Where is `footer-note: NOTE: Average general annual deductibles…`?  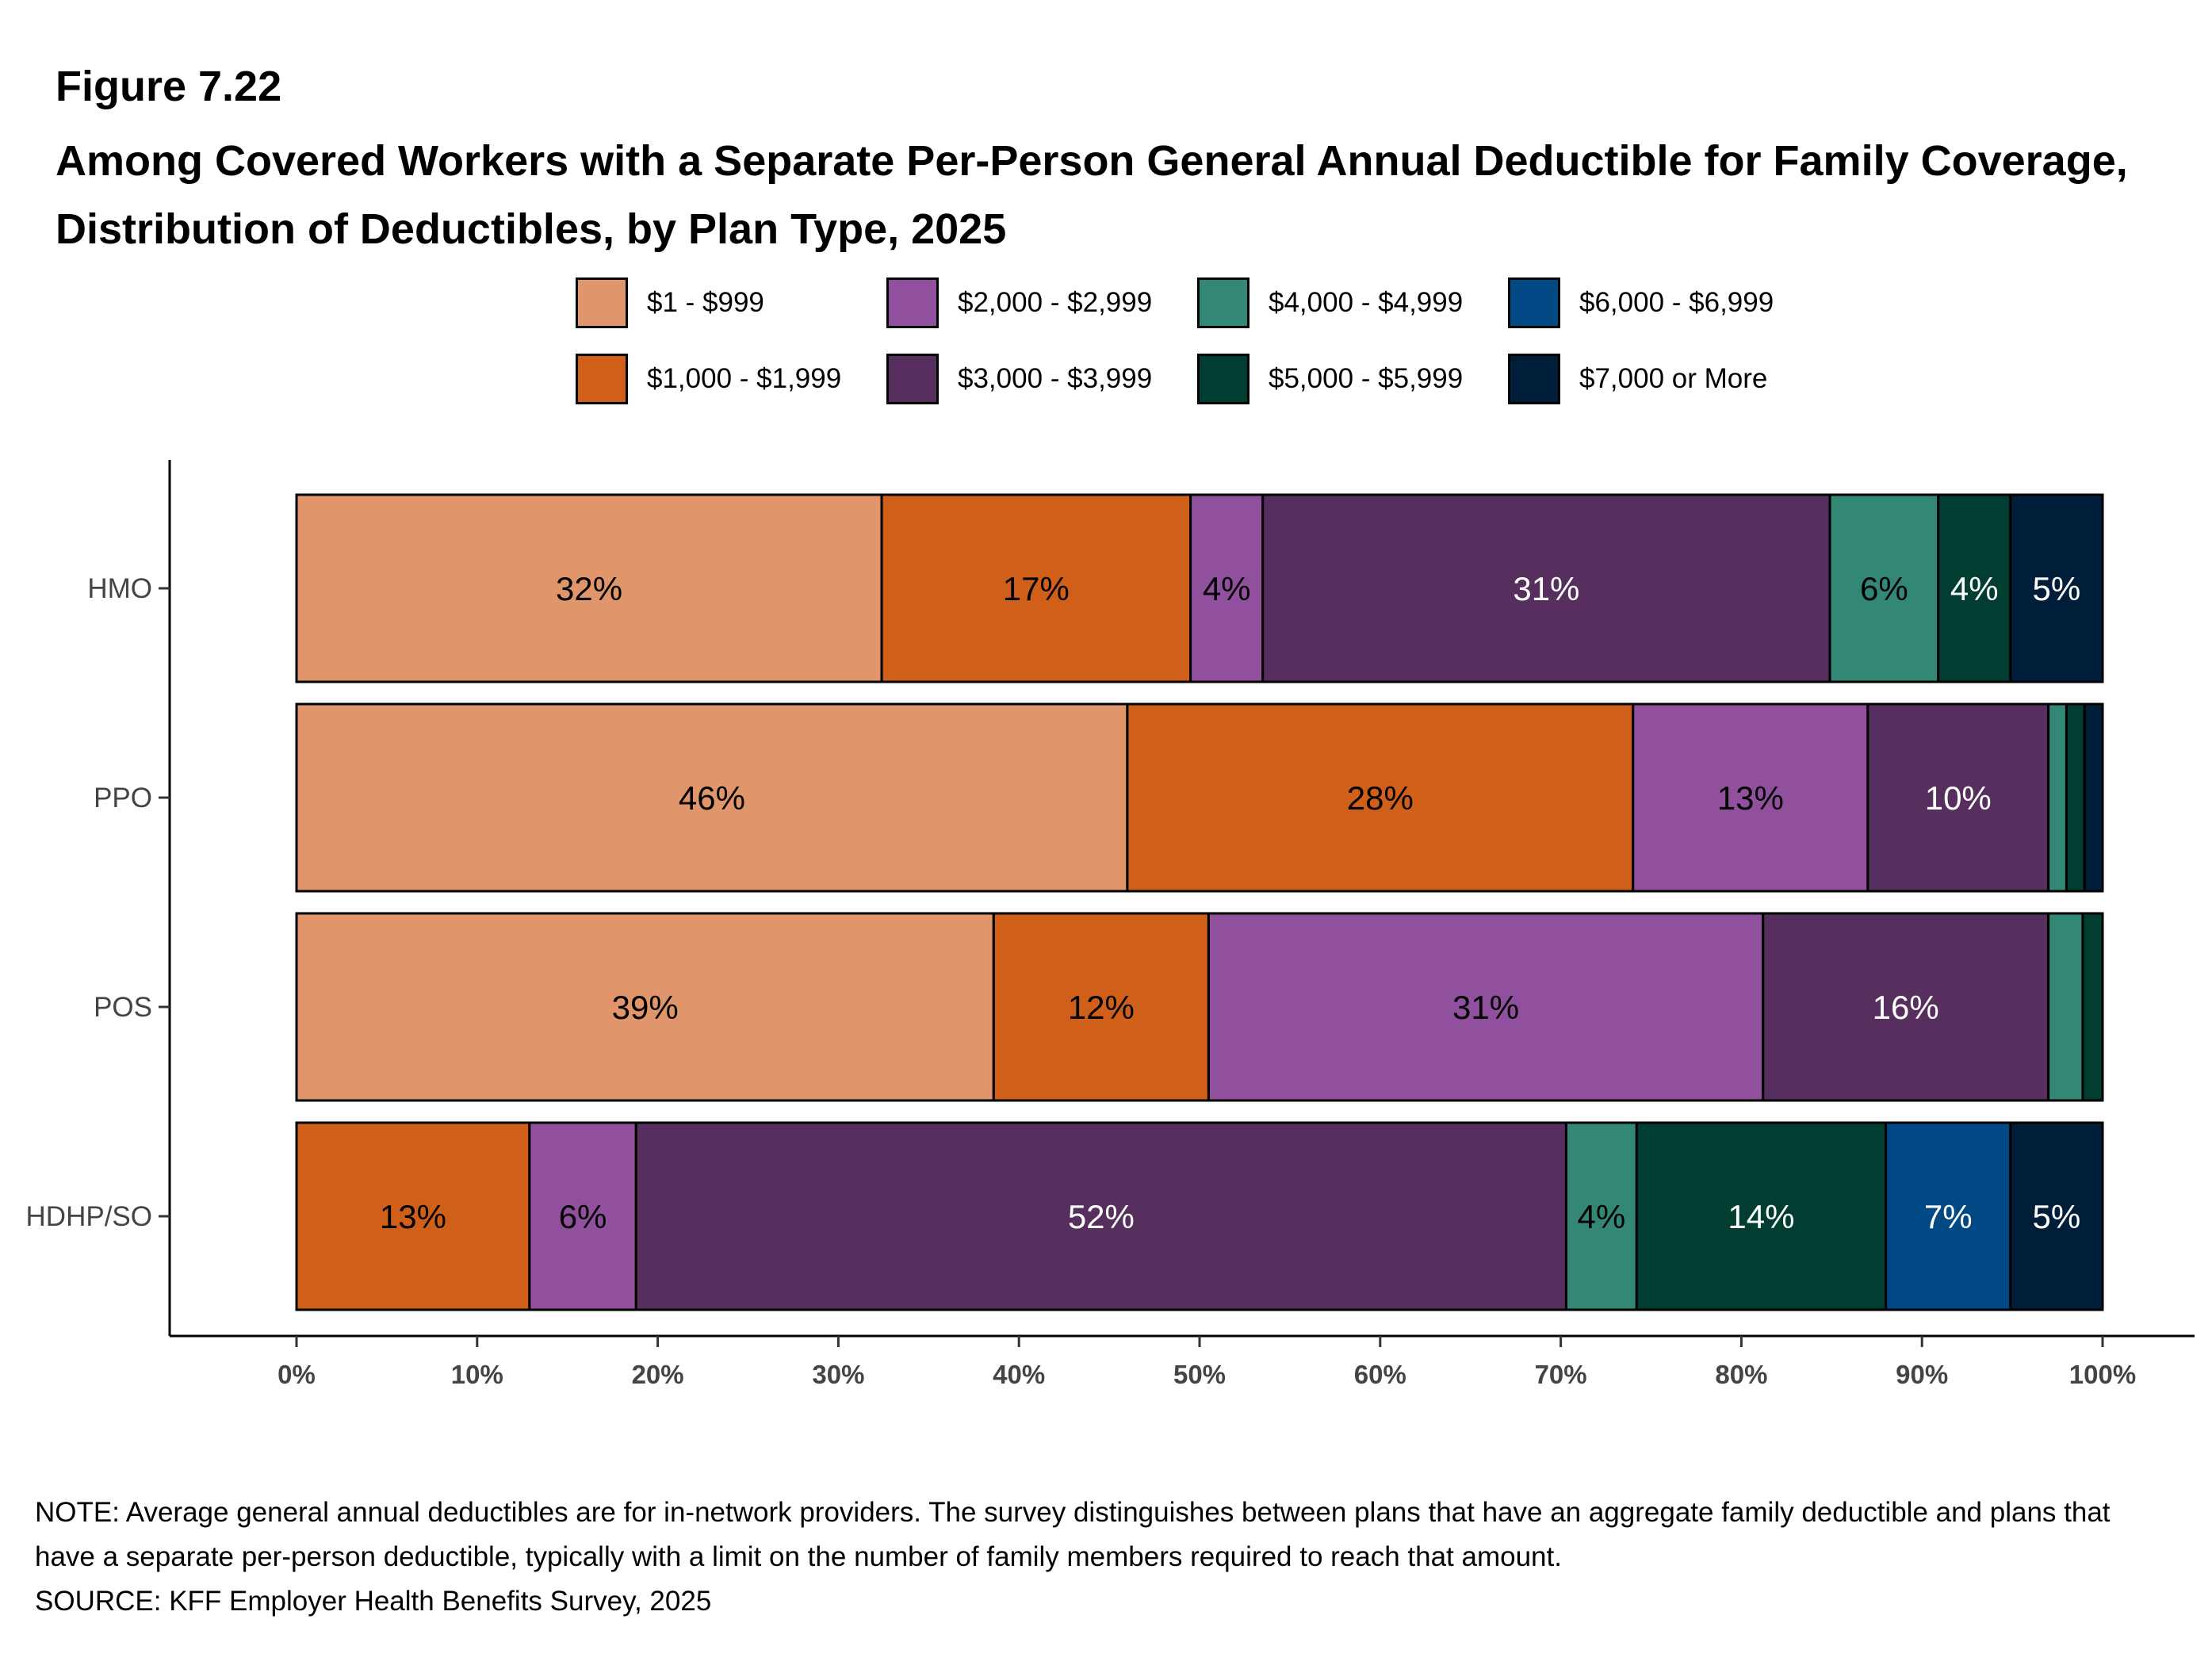 footer-note: NOTE: Average general annual deductibles… is located at coordinates (1073, 1534).